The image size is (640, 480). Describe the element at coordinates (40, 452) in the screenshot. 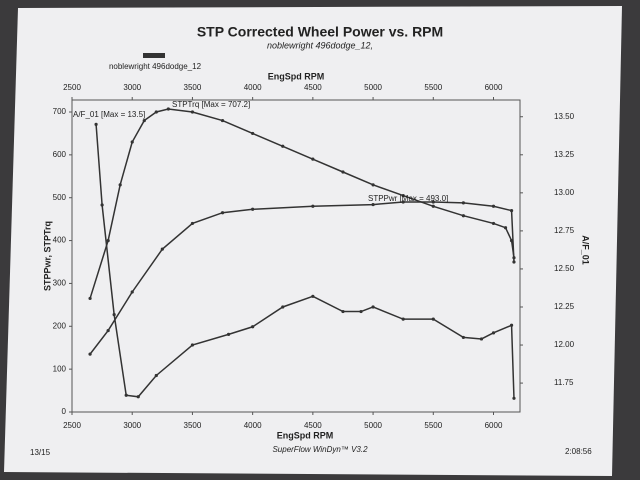

I see `date: 13/15` at that location.